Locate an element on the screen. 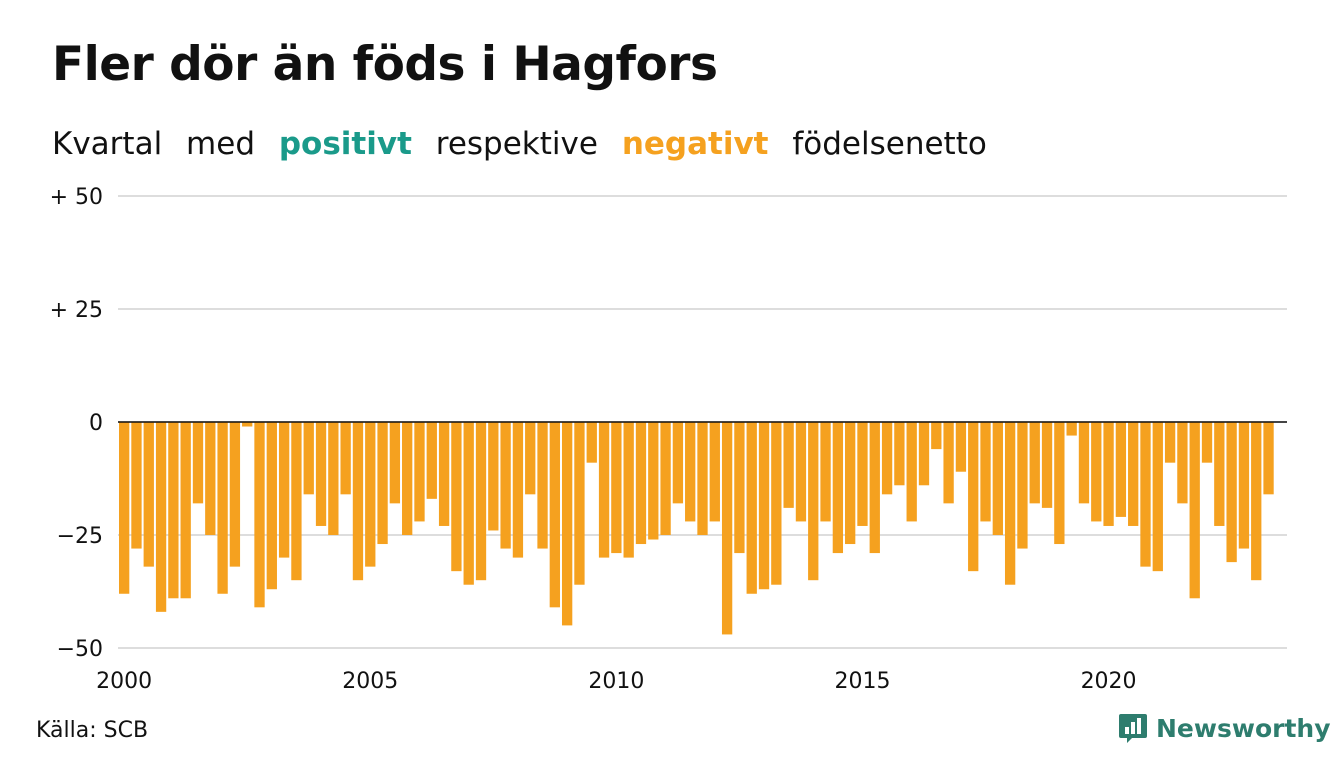 This screenshot has height=780, width=1340. bar-2018-q2 is located at coordinates (1022, 485).